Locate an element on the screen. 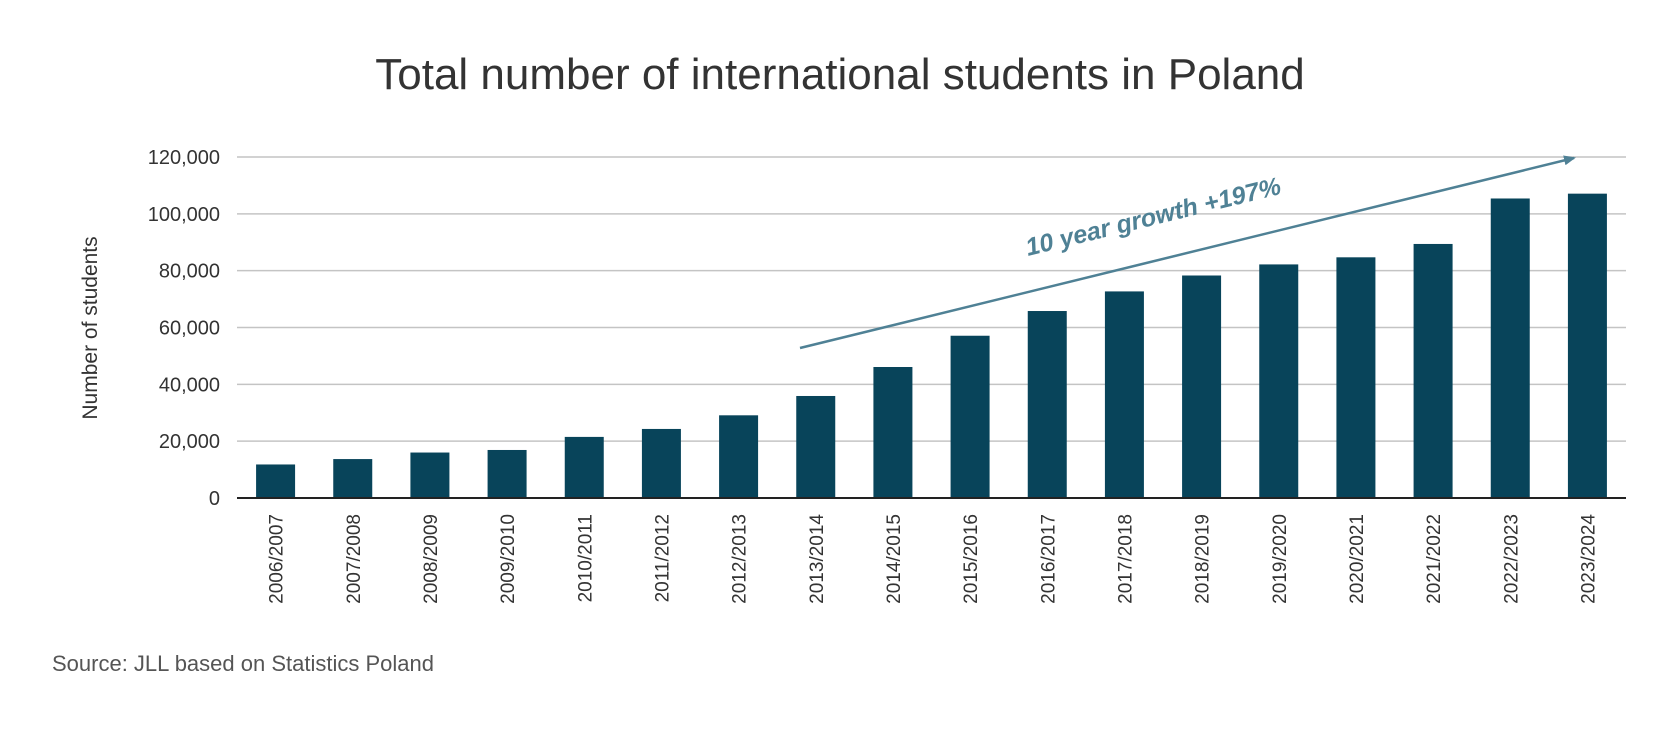 The image size is (1680, 751). x-tick-label: 2008/2009 is located at coordinates (431, 559).